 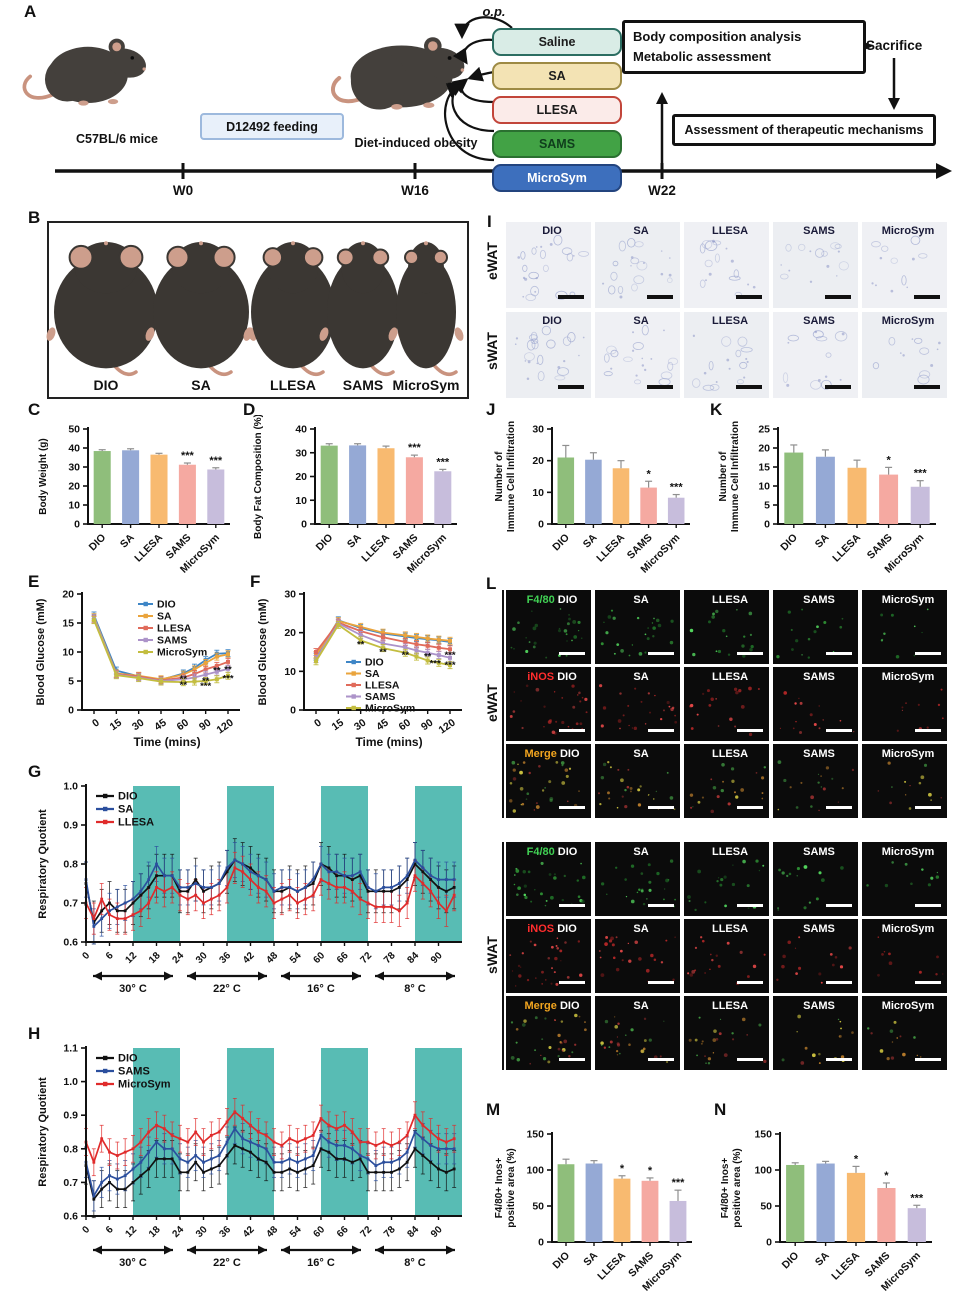 What do you see at coordinates (43, 864) in the screenshot?
I see `y-axis-label: Respiratory Quotient` at bounding box center [43, 864].